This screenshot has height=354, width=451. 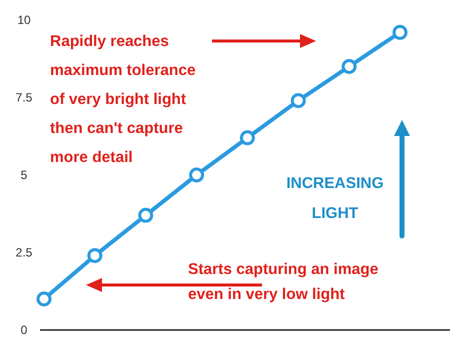 What do you see at coordinates (24, 175) in the screenshot?
I see `y-tick-label: 5` at bounding box center [24, 175].